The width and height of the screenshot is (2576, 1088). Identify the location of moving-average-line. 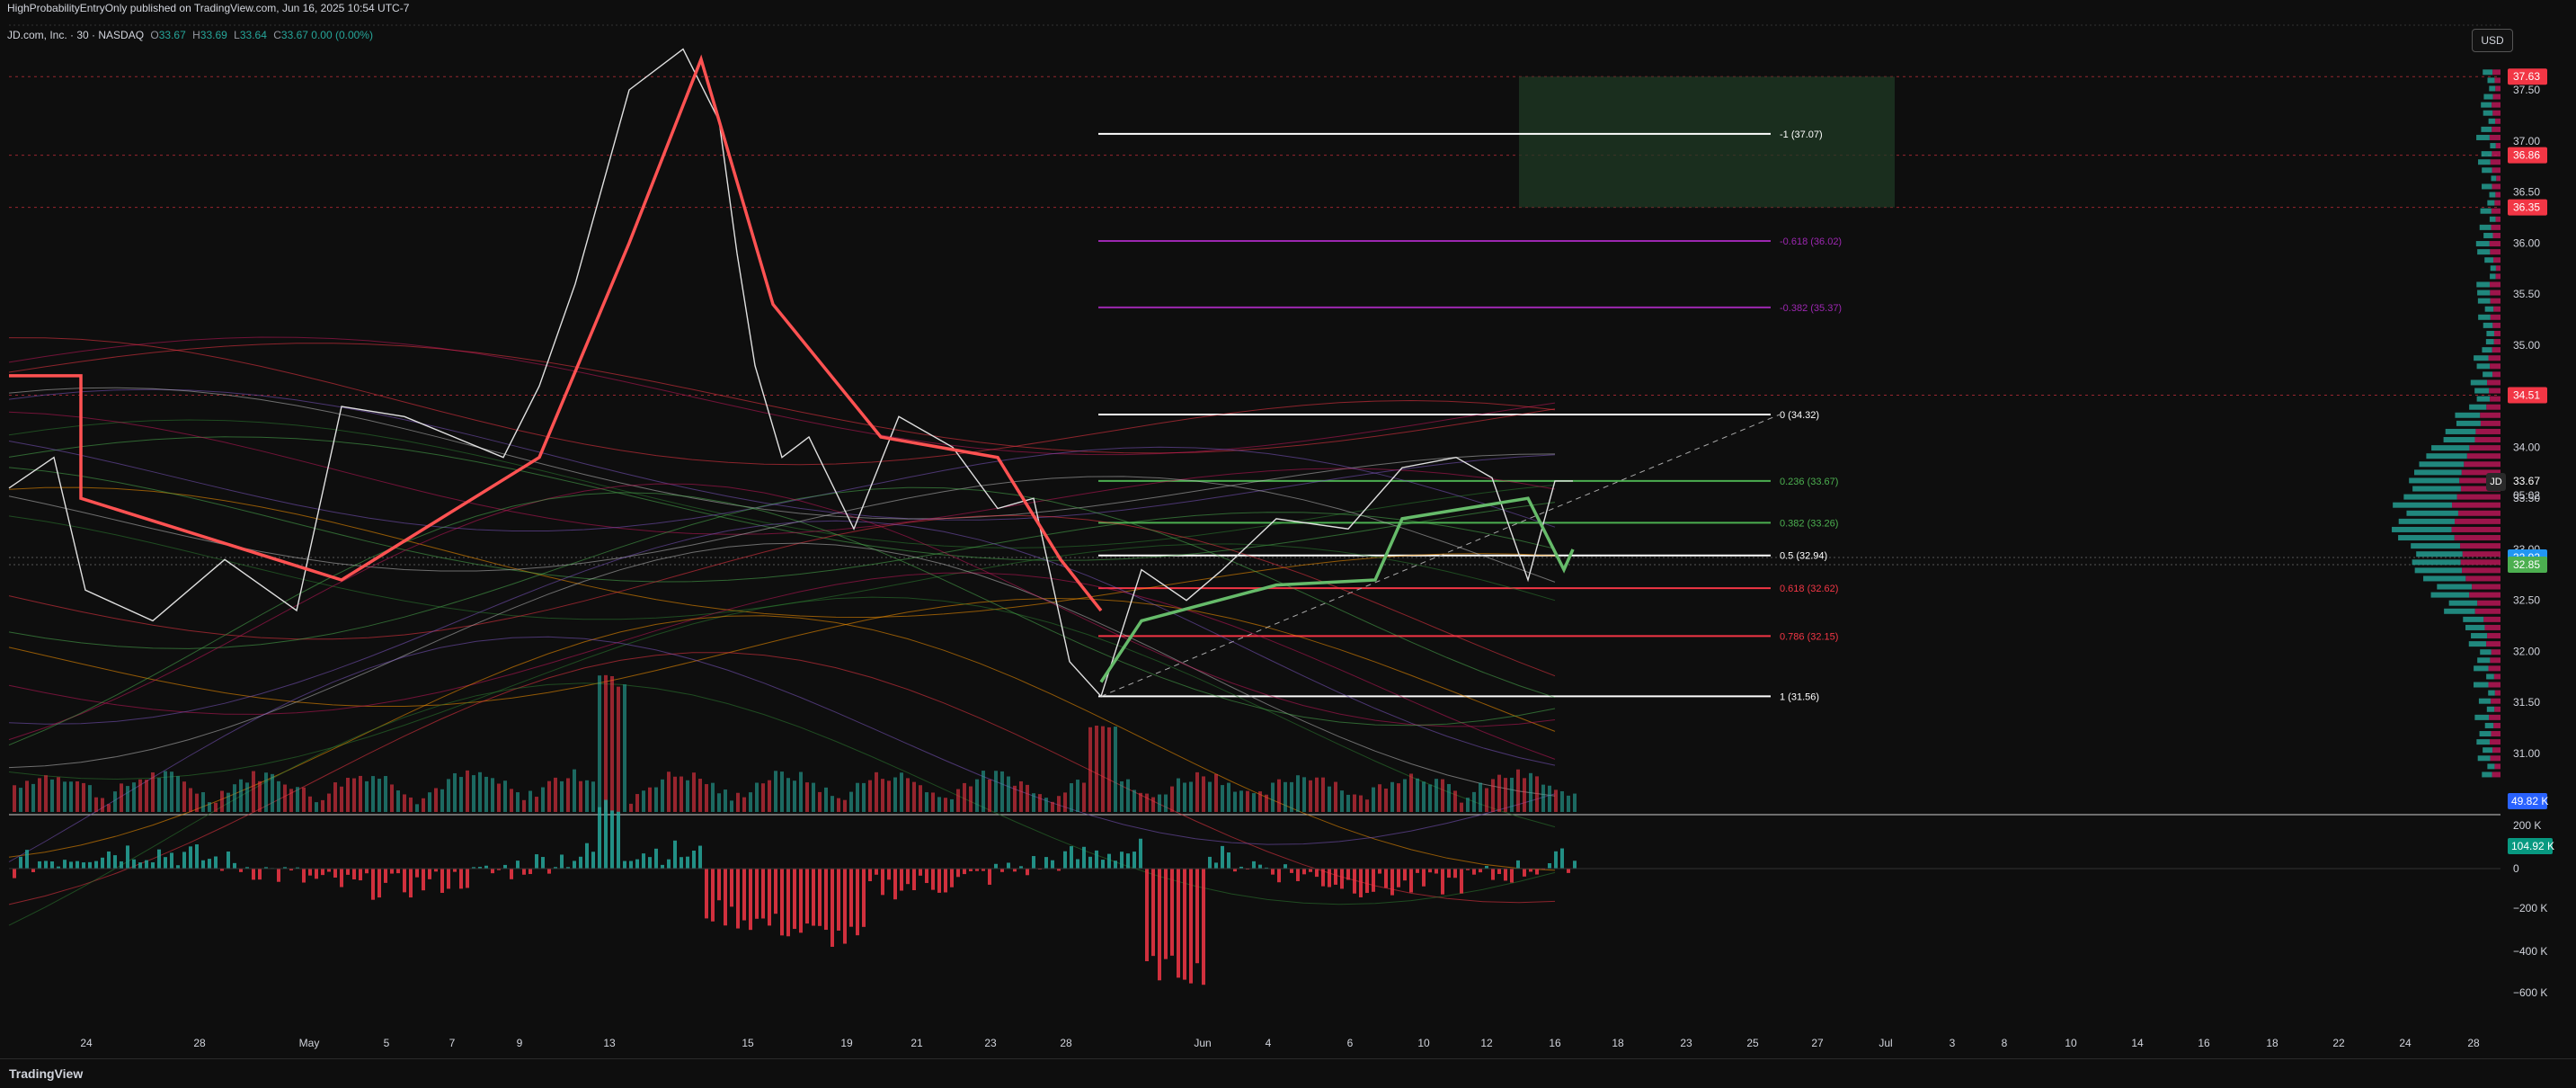
(782, 486).